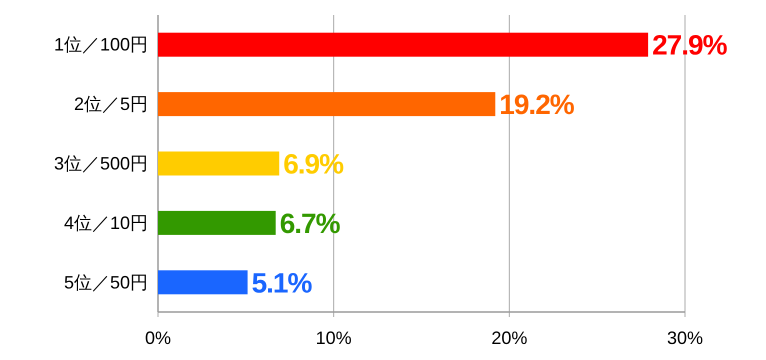 This screenshot has width=766, height=360. Describe the element at coordinates (158, 338) in the screenshot. I see `x-tick-label: 0%` at that location.